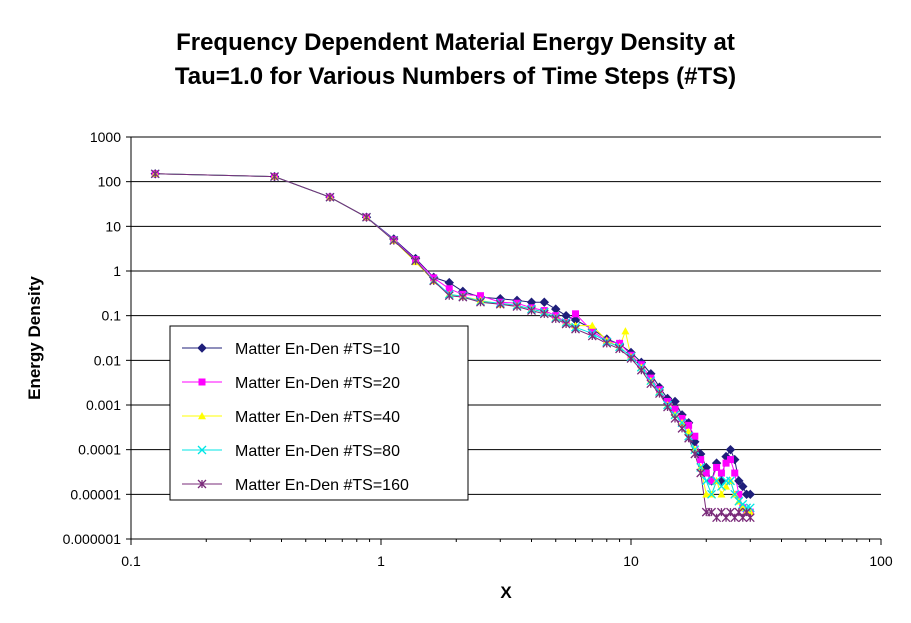  What do you see at coordinates (322, 485) in the screenshot?
I see `legend-label: Matter En-Den #TS=160` at bounding box center [322, 485].